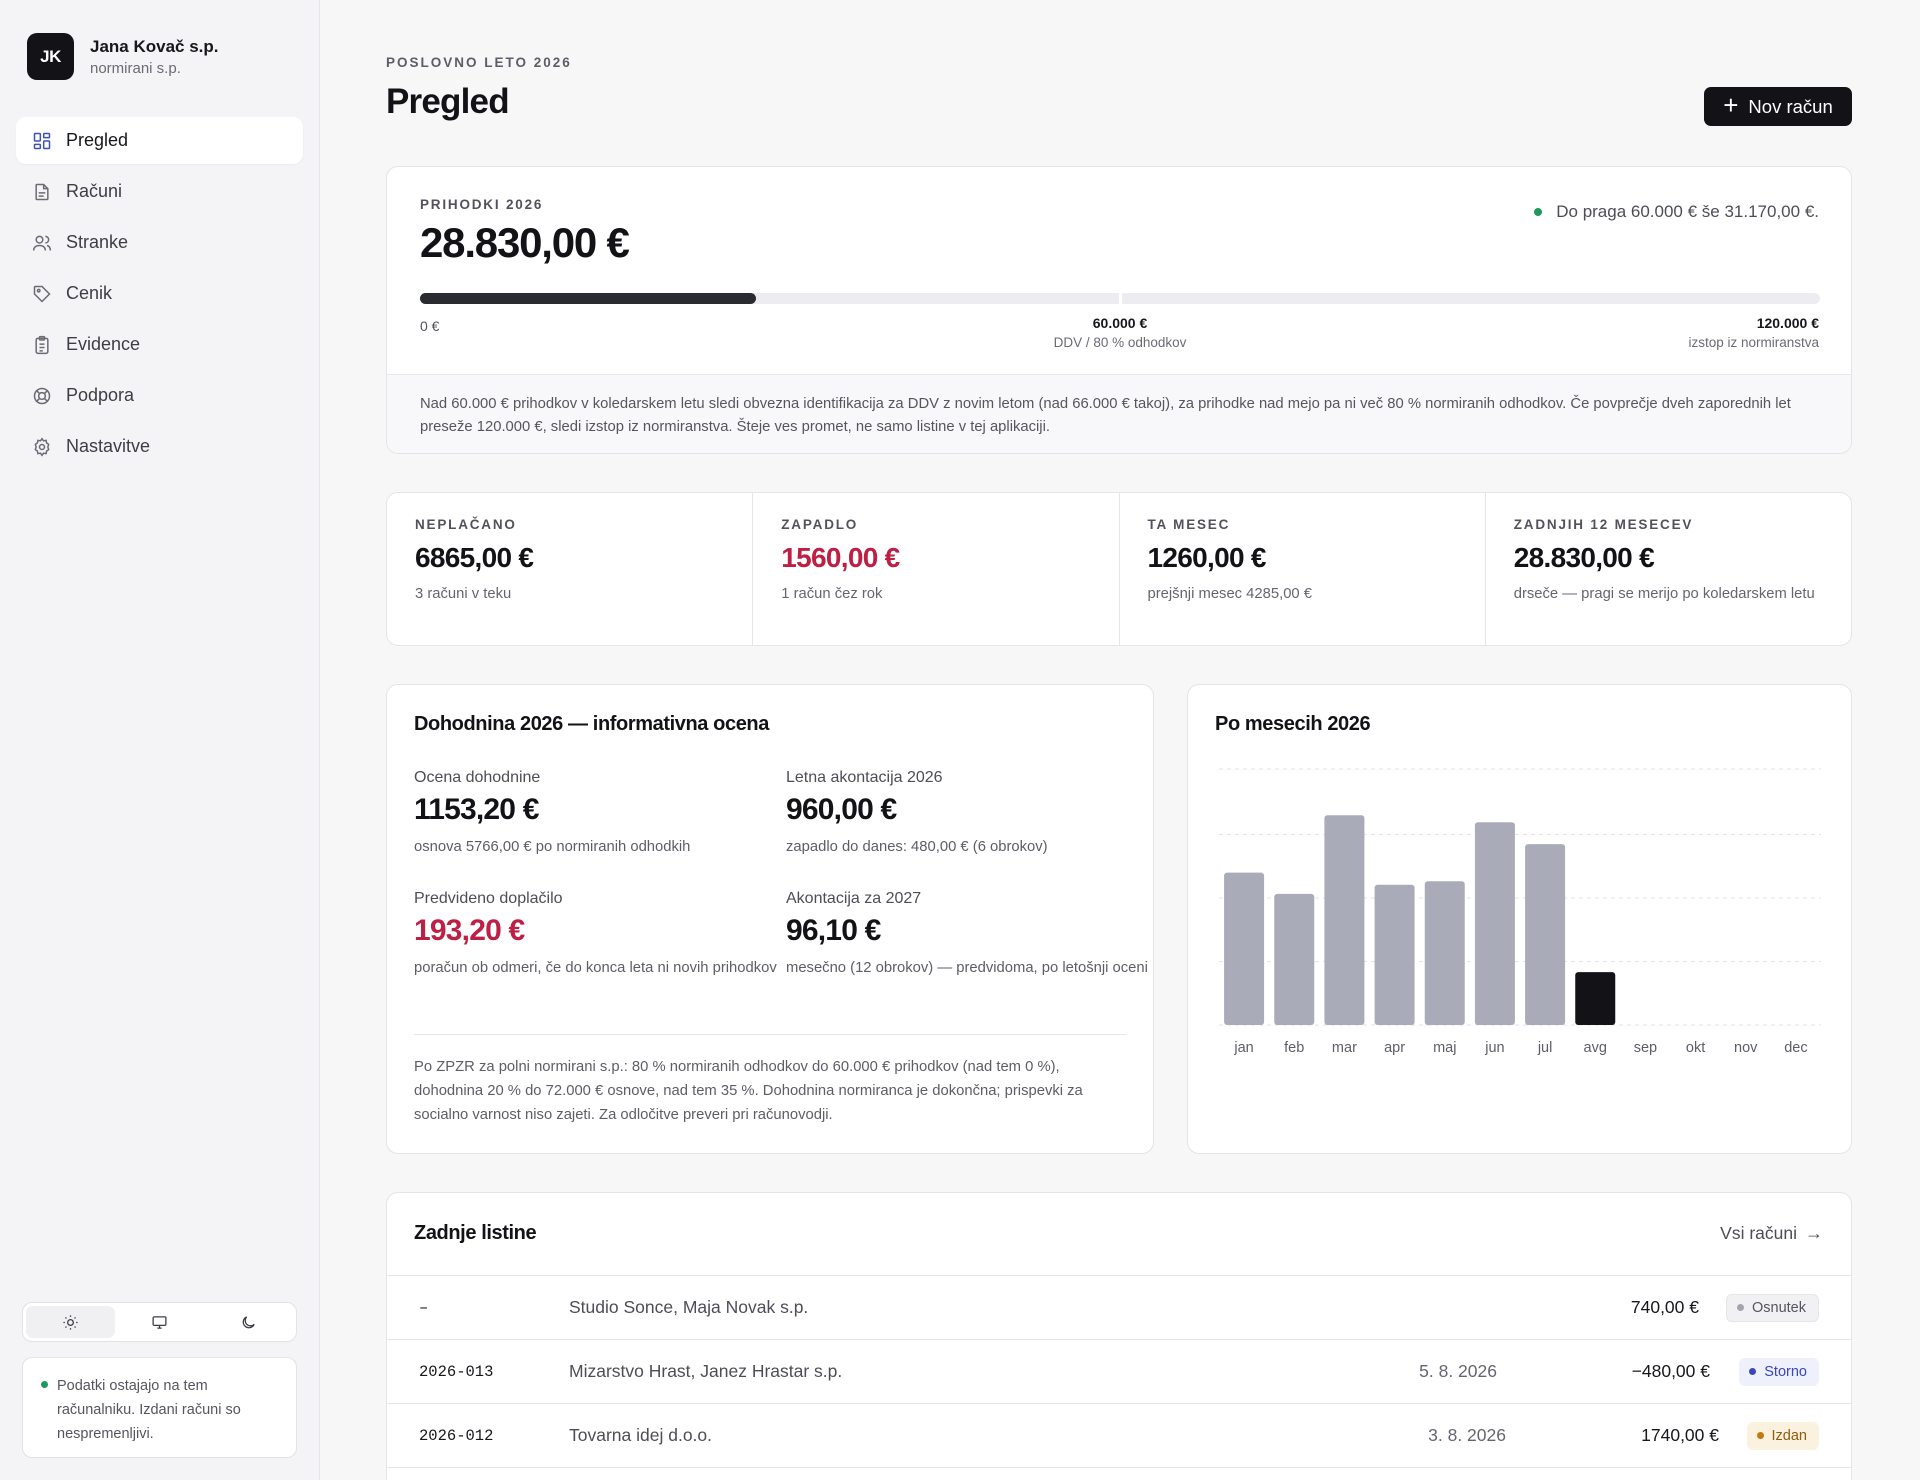 The width and height of the screenshot is (1920, 1480). What do you see at coordinates (42, 395) in the screenshot?
I see `lifebuoy-icon` at bounding box center [42, 395].